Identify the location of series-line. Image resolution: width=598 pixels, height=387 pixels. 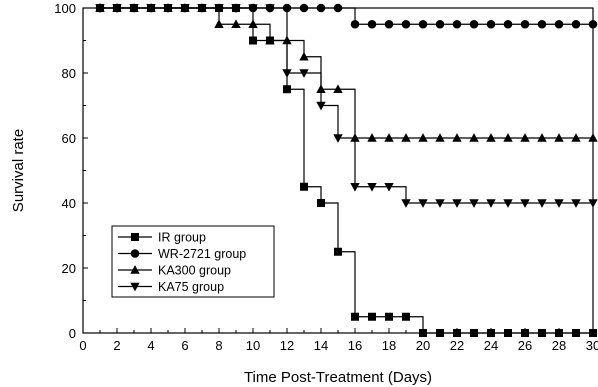
(346, 16).